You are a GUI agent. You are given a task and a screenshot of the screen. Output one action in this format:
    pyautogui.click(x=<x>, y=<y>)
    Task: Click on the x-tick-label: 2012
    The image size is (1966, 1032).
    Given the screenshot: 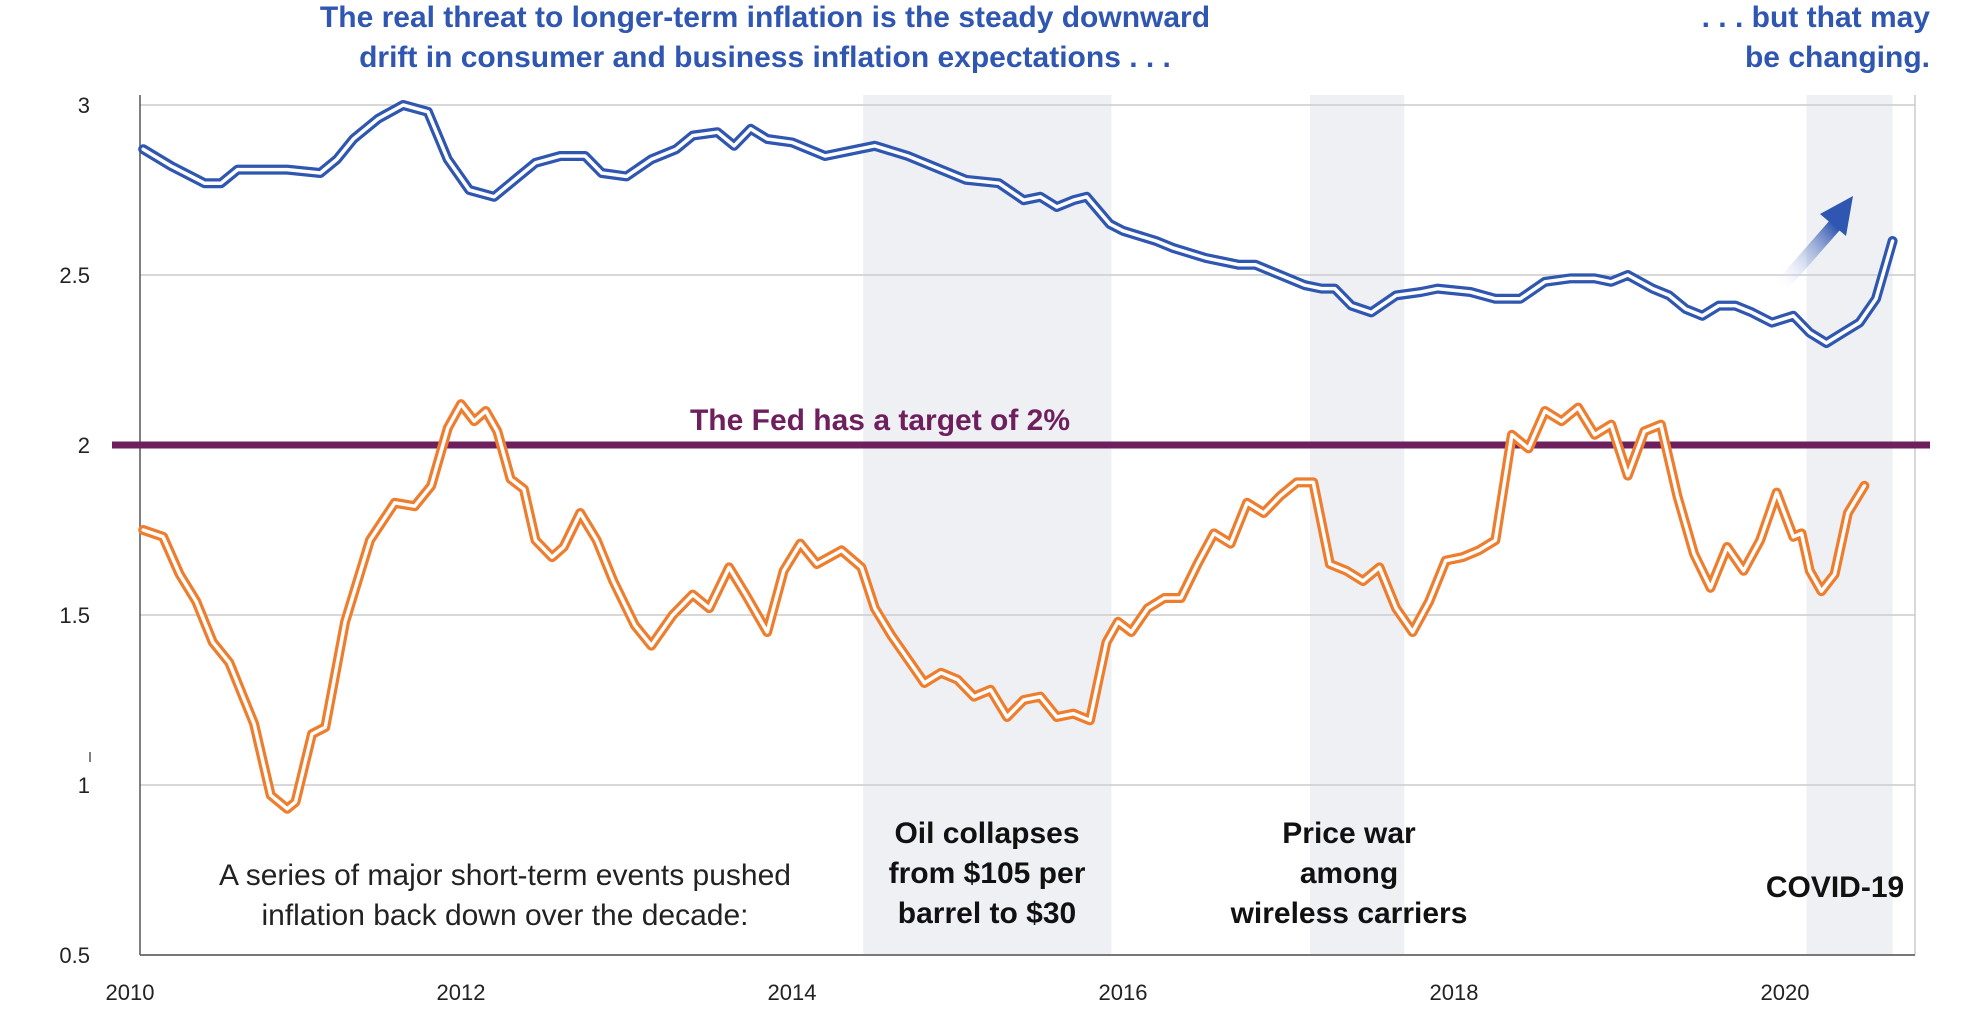 What is the action you would take?
    pyautogui.click(x=461, y=992)
    